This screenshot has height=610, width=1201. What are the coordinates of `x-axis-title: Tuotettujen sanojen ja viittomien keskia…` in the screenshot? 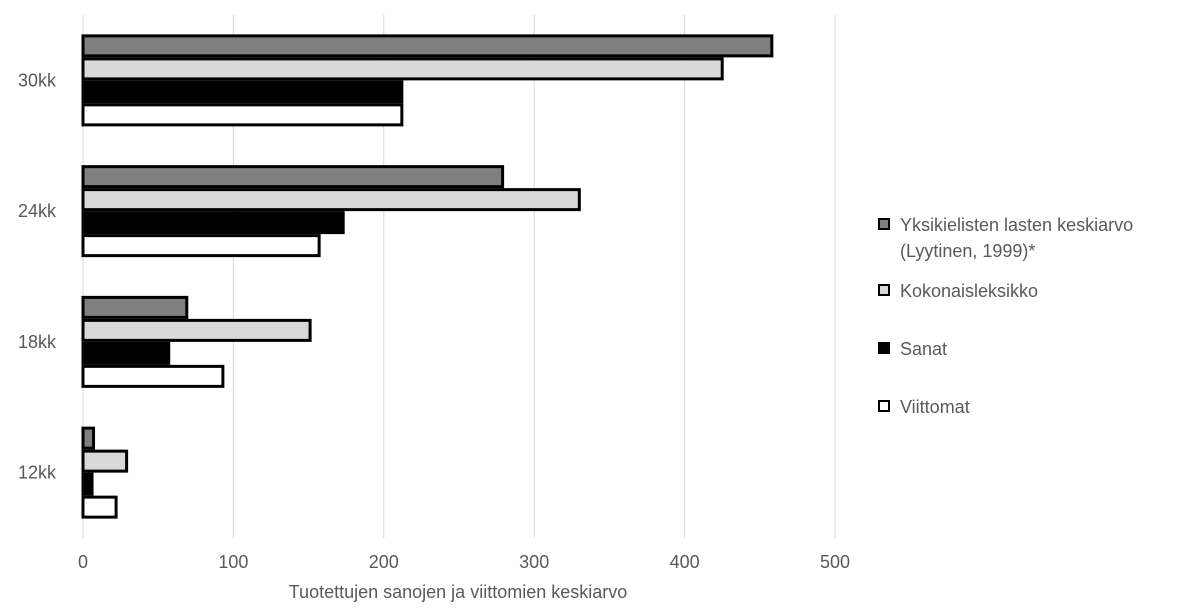 It's located at (458, 592).